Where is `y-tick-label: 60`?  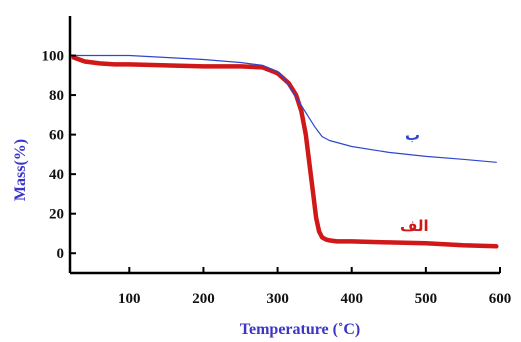
y-tick-label: 60 is located at coordinates (56, 136).